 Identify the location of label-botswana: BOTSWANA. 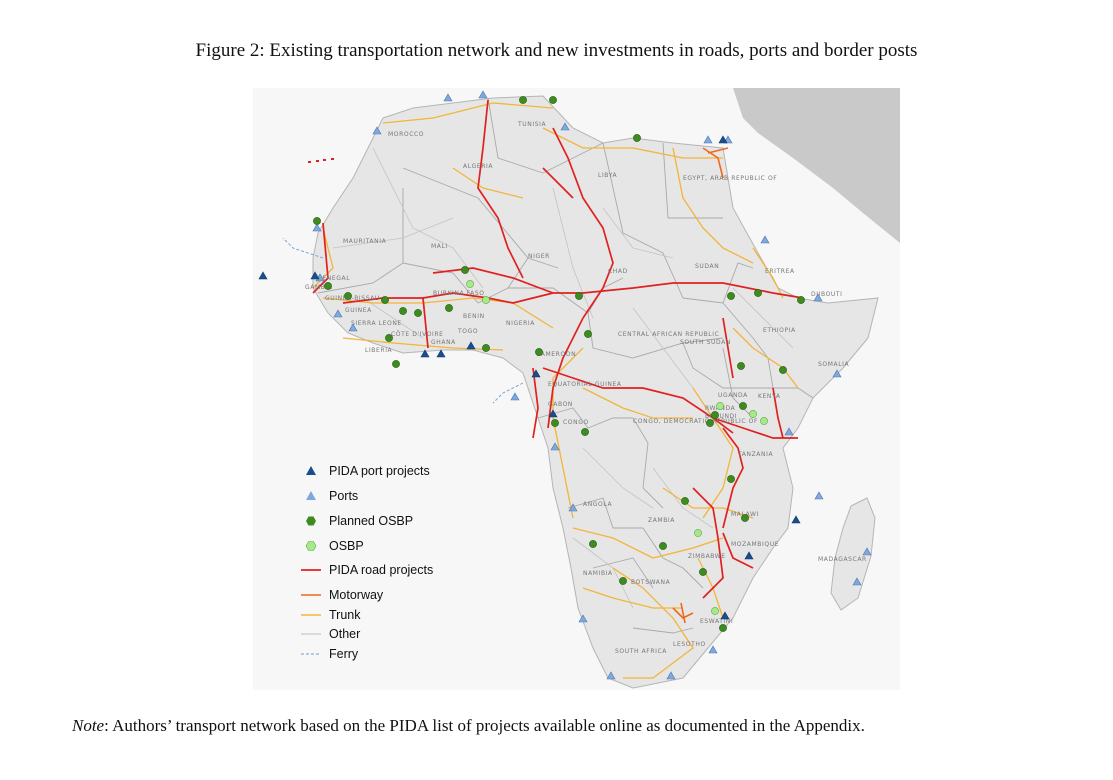
(651, 582).